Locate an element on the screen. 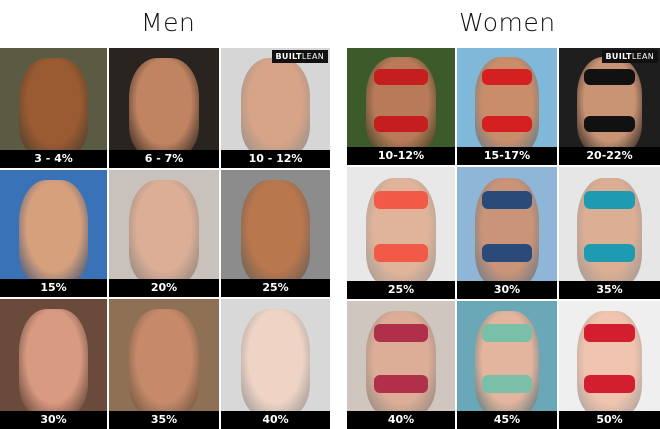  men-photo-card: 6 - 7% is located at coordinates (164, 108).